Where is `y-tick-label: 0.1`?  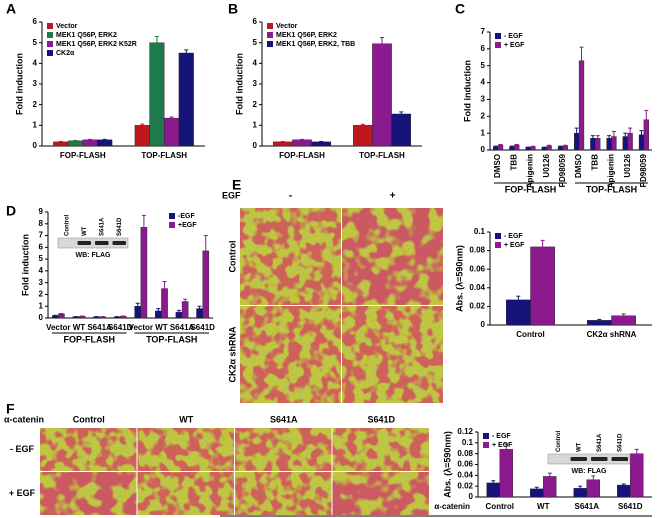 y-tick-label: 0.1 is located at coordinates (468, 442).